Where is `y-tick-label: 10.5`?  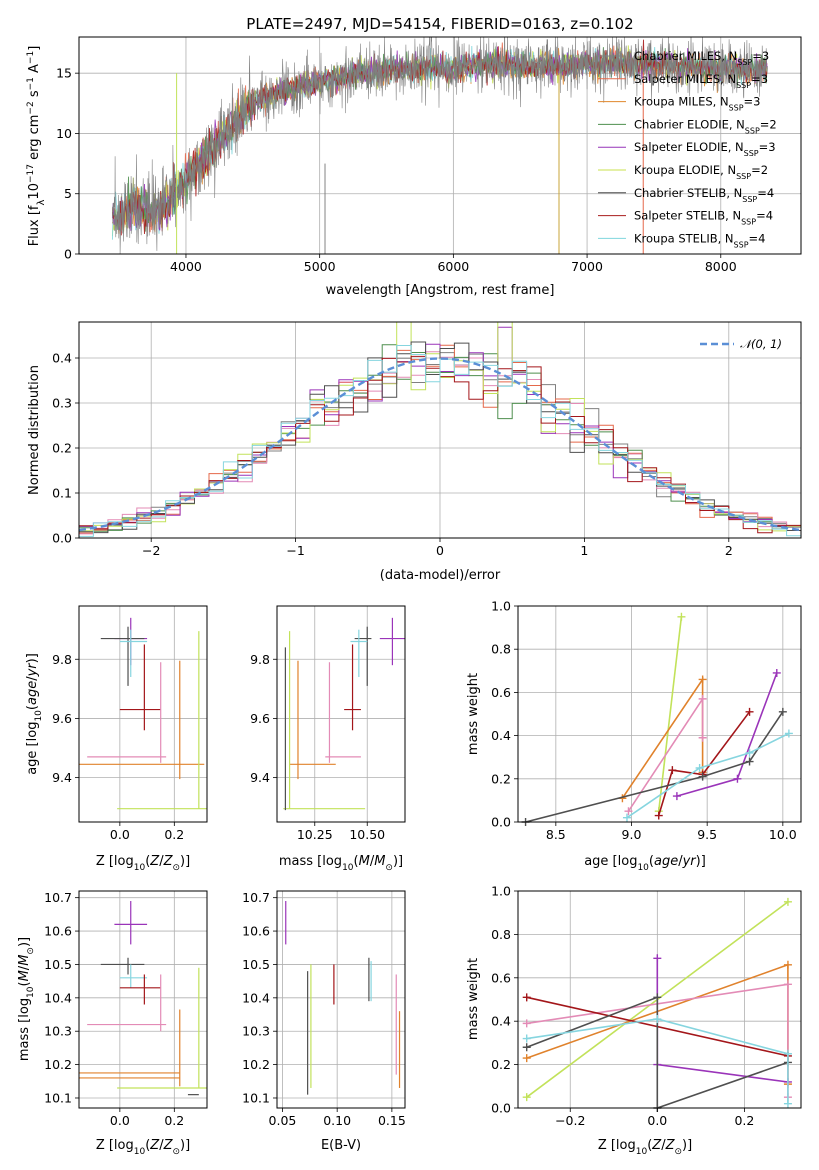 y-tick-label: 10.5 is located at coordinates (256, 964).